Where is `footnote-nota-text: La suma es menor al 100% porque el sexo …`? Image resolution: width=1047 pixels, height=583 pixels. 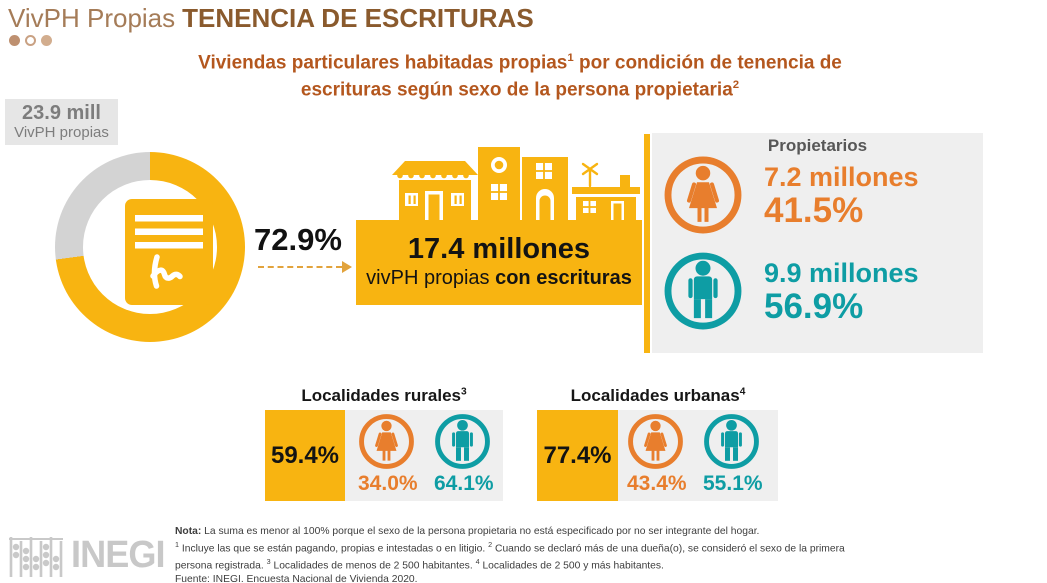
footnote-nota-text: La suma es menor al 100% porque el sexo … is located at coordinates (480, 531).